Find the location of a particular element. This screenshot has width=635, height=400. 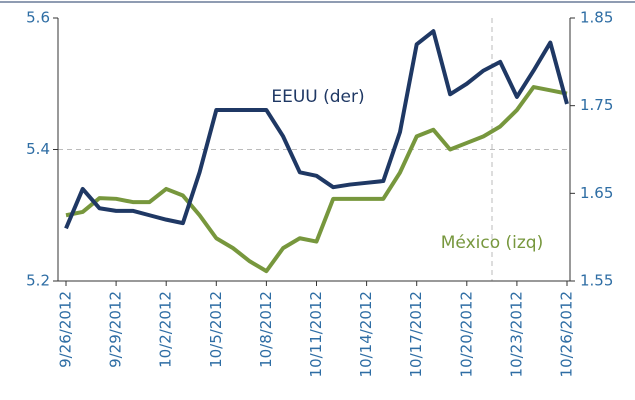

x-tick-label: 10/2/2012 is located at coordinates (166, 329).